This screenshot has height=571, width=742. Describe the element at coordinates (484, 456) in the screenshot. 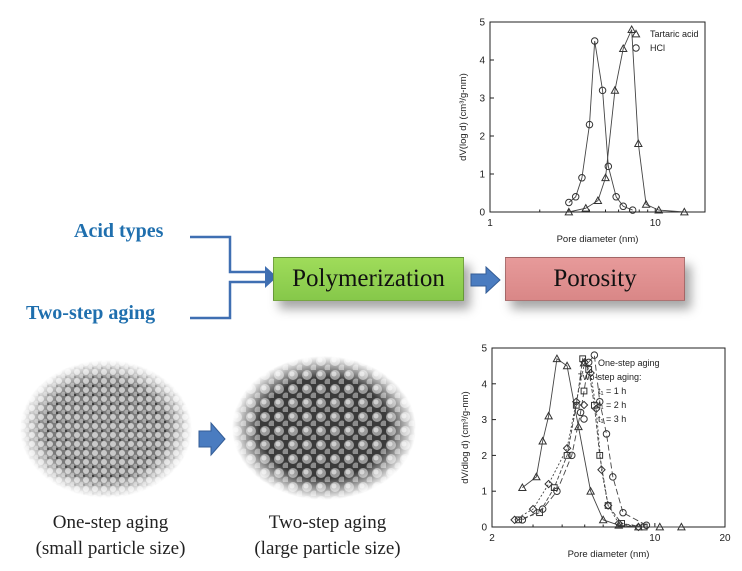

I see `y-tick-label: 2` at that location.